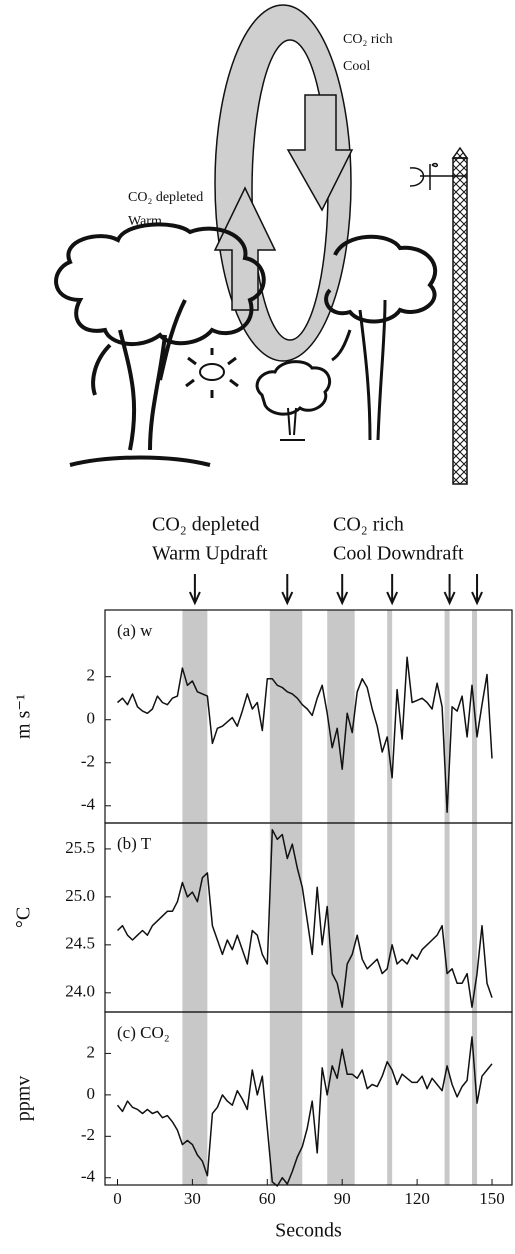 This screenshot has height=1254, width=515. I want to click on y-axis-label: °C, so click(24, 917).